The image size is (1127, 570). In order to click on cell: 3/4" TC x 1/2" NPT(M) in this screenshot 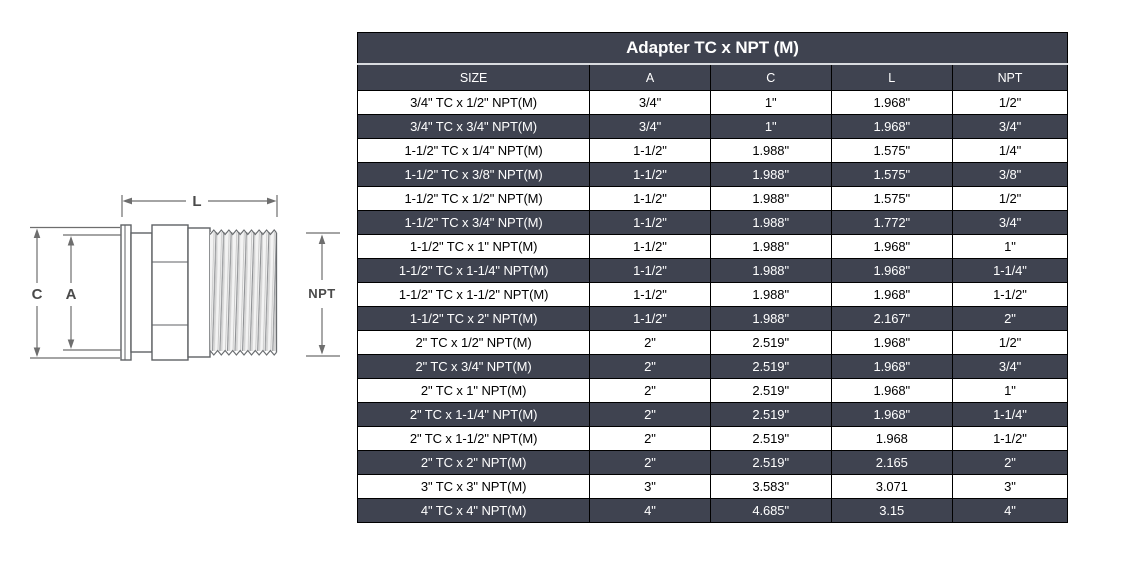, I will do `click(473, 102)`.